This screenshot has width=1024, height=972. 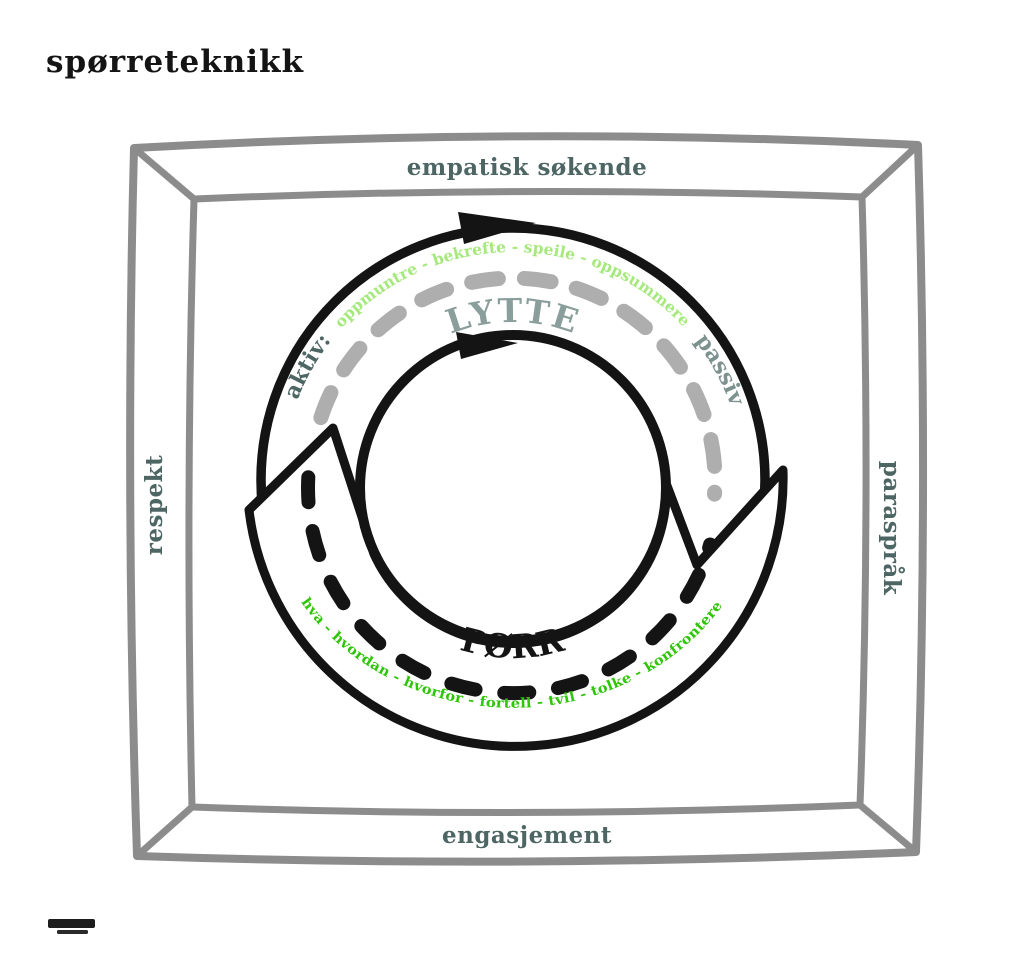 What do you see at coordinates (154, 505) in the screenshot?
I see `frame-label-left: respekt` at bounding box center [154, 505].